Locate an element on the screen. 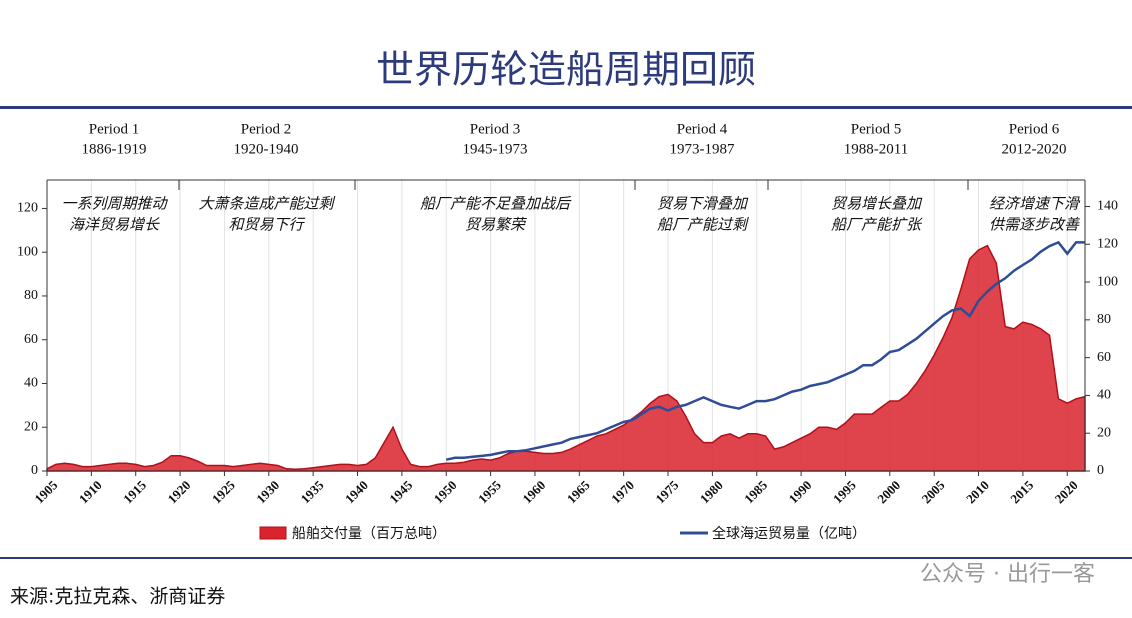 The height and width of the screenshot is (618, 1132). period-note: 供需逐步改善 is located at coordinates (1035, 225).